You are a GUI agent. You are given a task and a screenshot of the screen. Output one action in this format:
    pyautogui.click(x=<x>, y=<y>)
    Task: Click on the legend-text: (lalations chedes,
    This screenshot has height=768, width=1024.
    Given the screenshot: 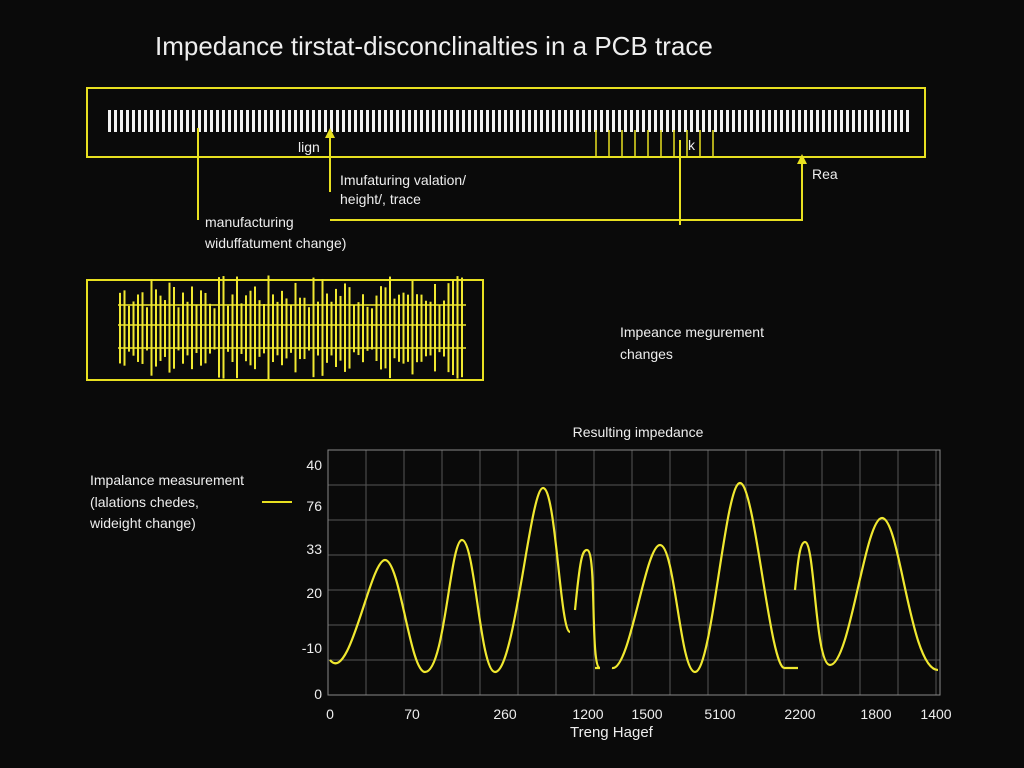 What is the action you would take?
    pyautogui.click(x=144, y=502)
    